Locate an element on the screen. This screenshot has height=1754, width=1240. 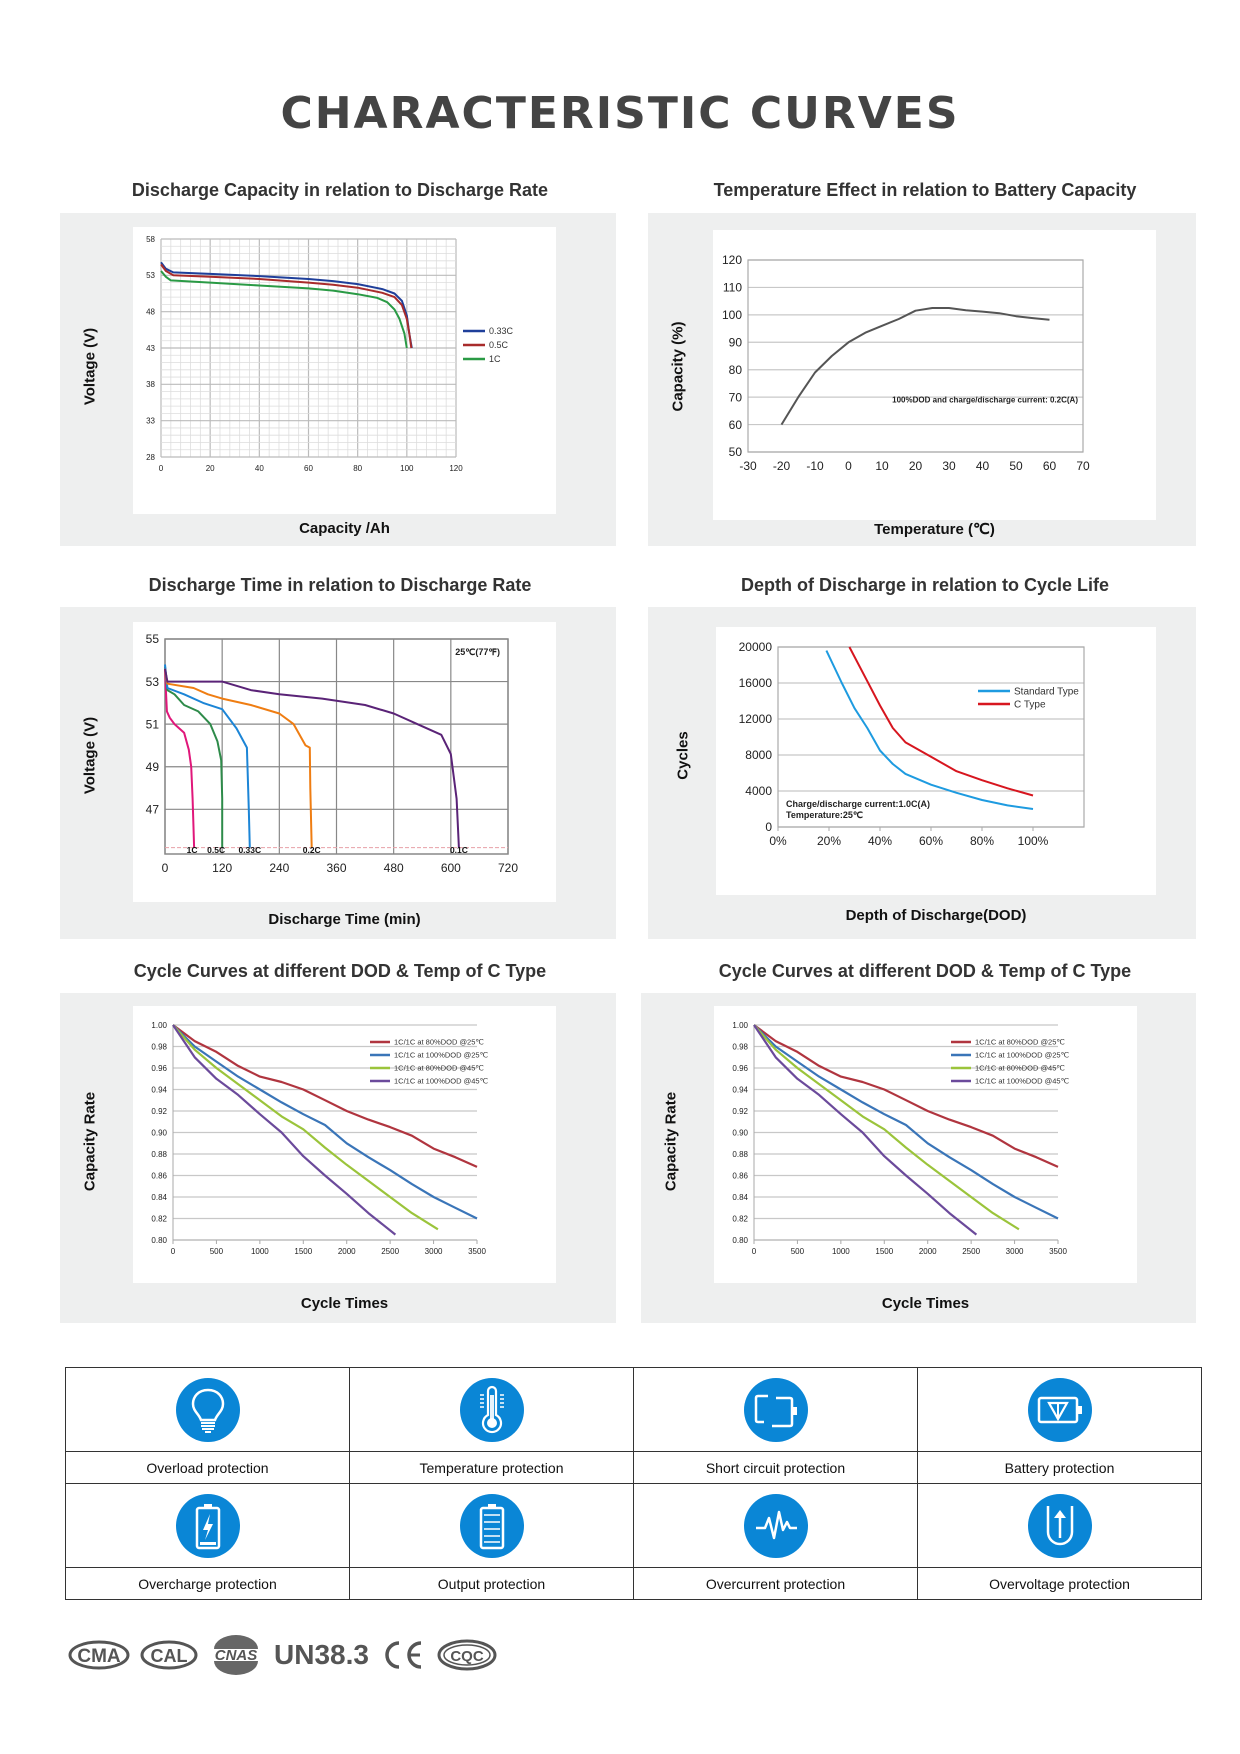
legend-label: 1C/1C at 80%DOD @25℃ is located at coordinates (439, 1042).